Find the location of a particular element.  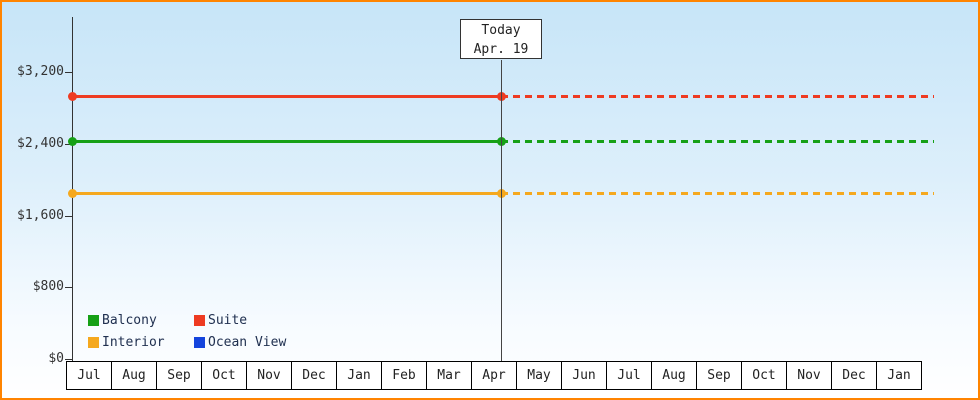

legend-item-ocean-view: Ocean View is located at coordinates (240, 342).